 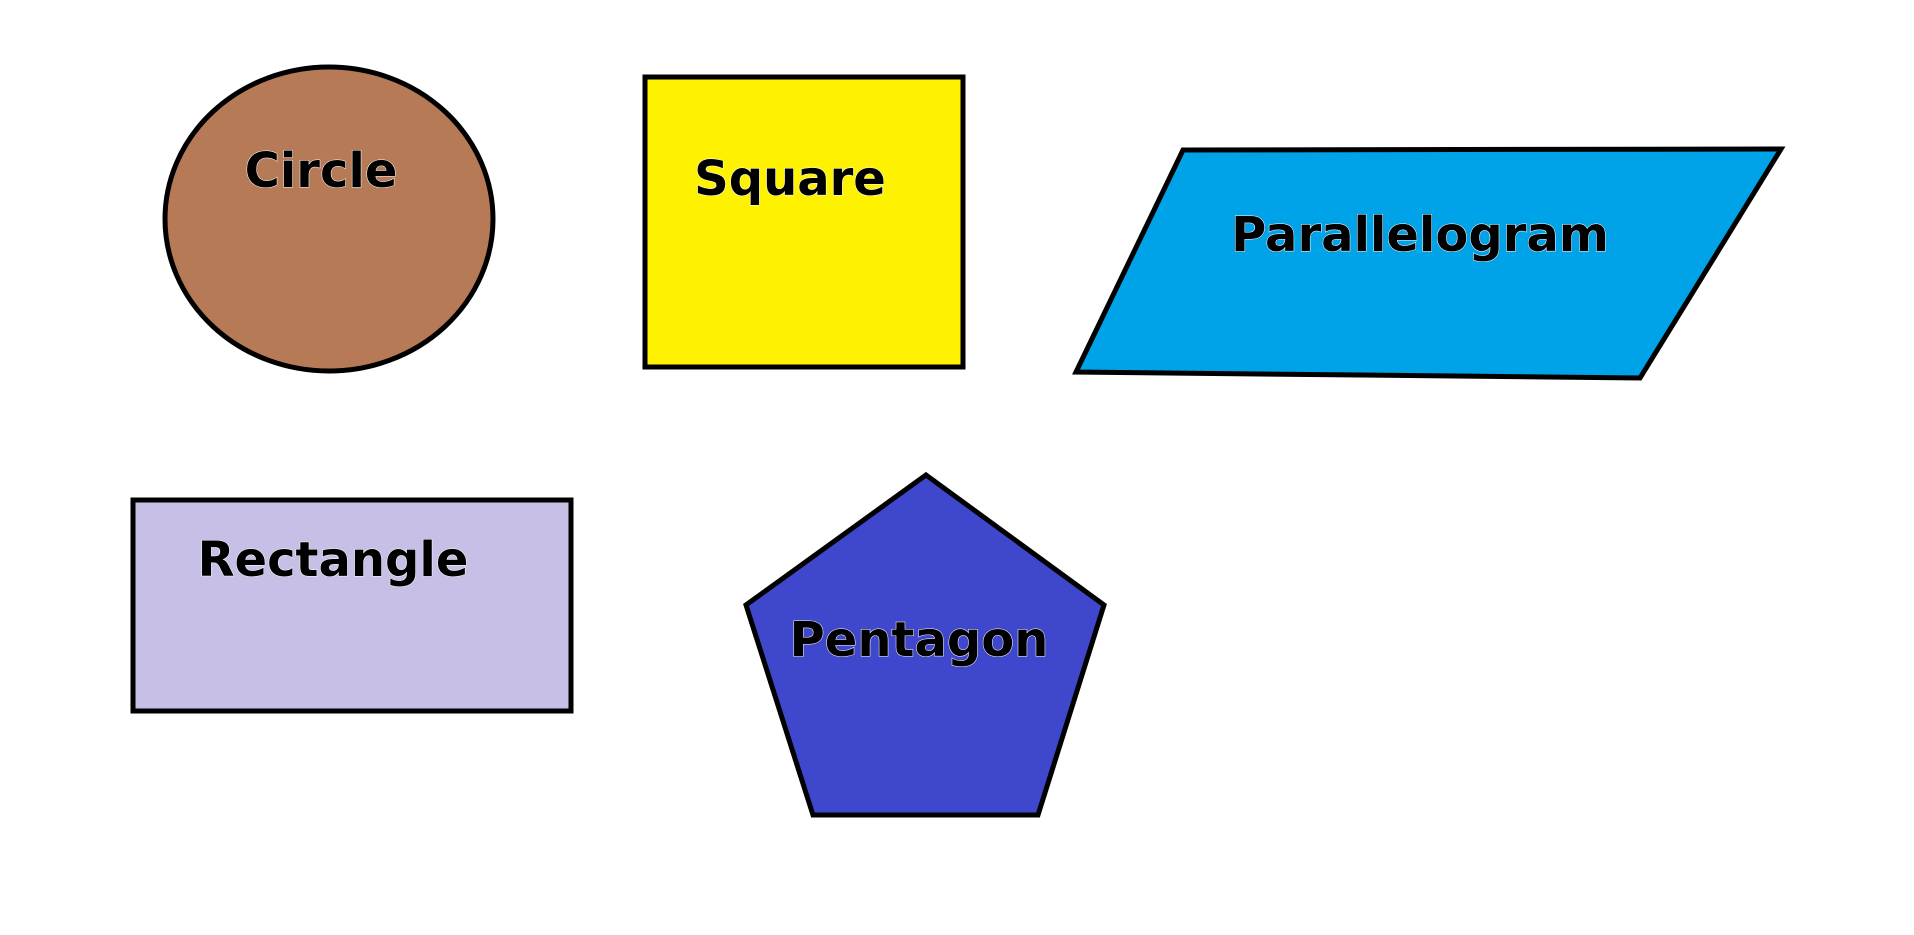 I want to click on pentagon-group: Pentagon, so click(x=925, y=644).